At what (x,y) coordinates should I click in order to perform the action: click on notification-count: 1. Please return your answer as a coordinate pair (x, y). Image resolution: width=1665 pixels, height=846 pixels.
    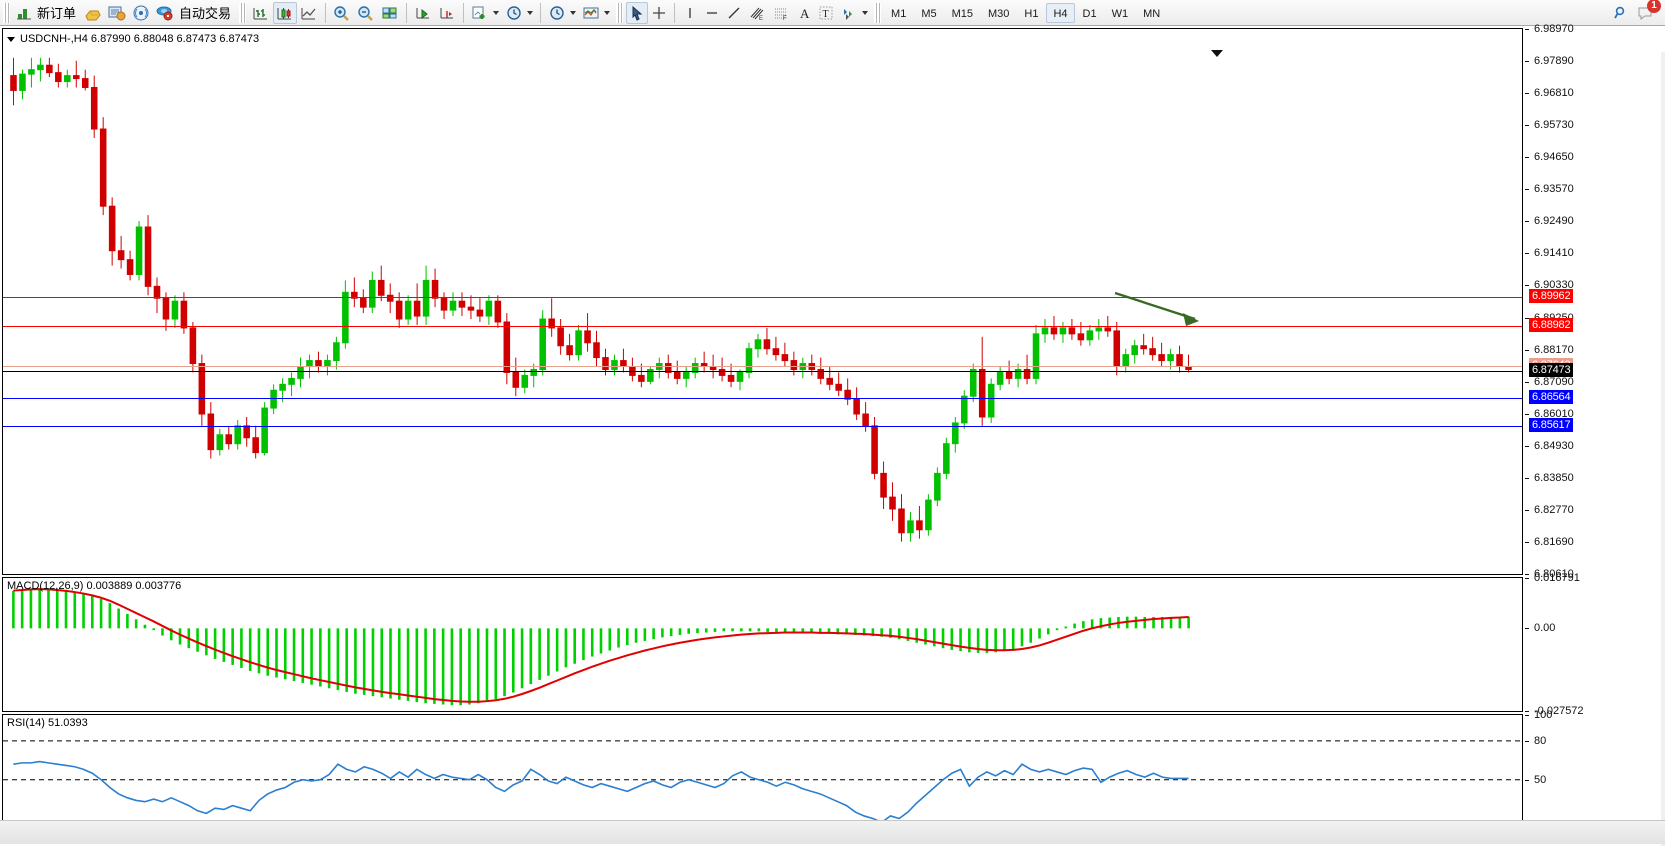
    Looking at the image, I should click on (1654, 6).